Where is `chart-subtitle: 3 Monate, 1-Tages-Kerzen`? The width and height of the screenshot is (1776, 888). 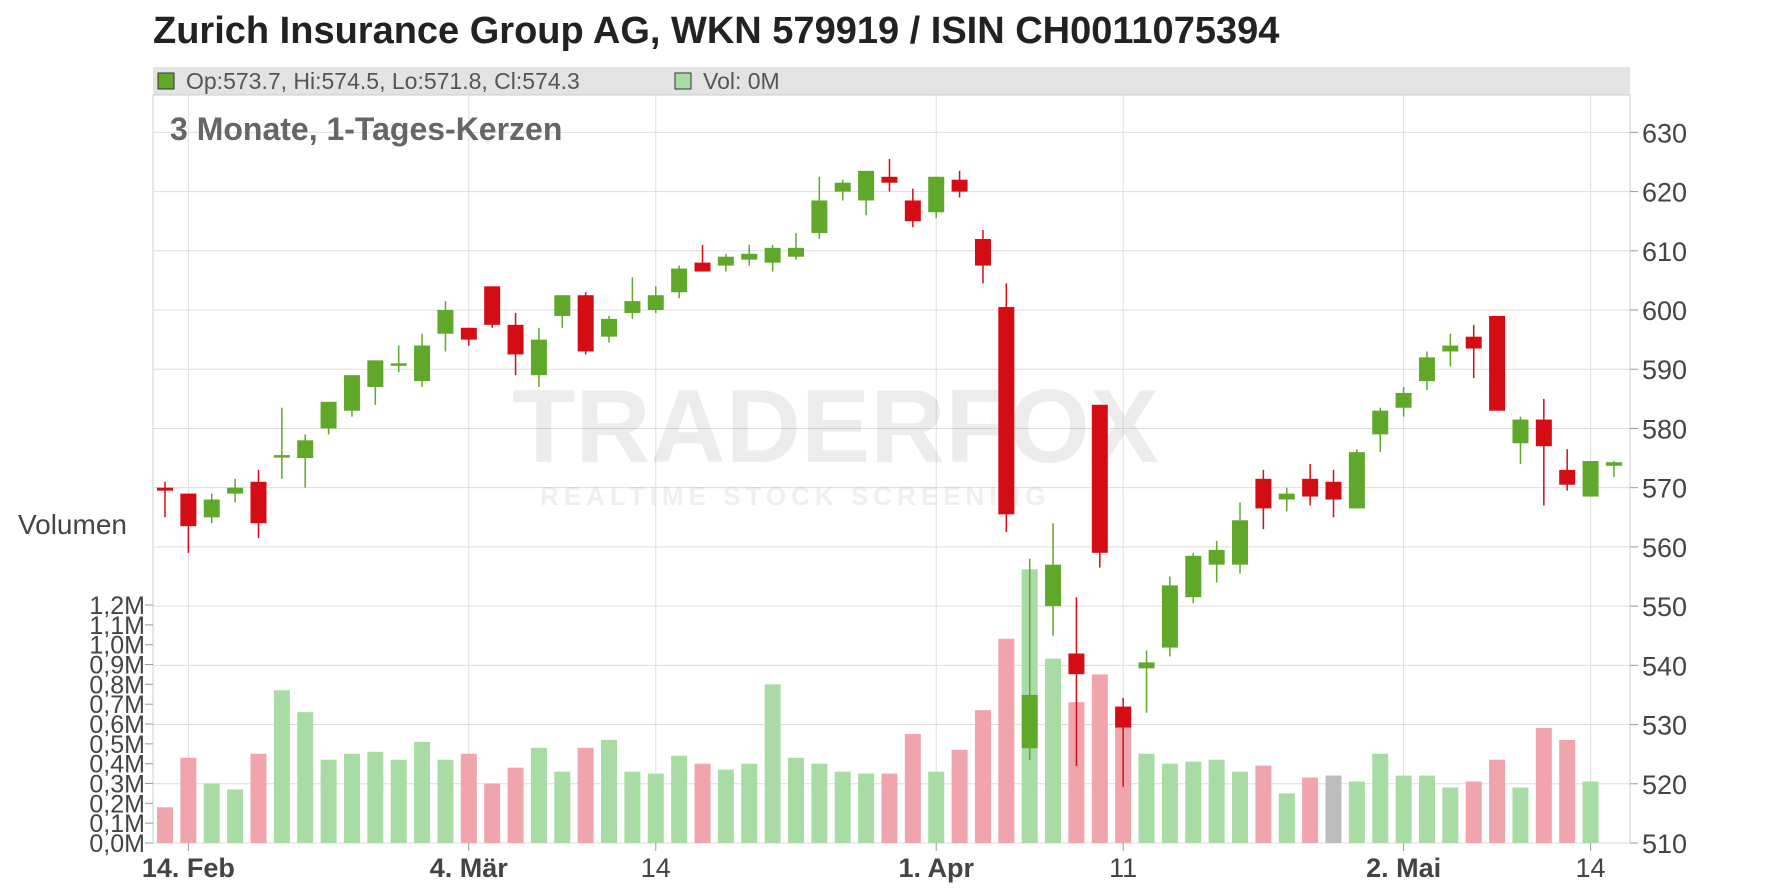
chart-subtitle: 3 Monate, 1-Tages-Kerzen is located at coordinates (366, 129).